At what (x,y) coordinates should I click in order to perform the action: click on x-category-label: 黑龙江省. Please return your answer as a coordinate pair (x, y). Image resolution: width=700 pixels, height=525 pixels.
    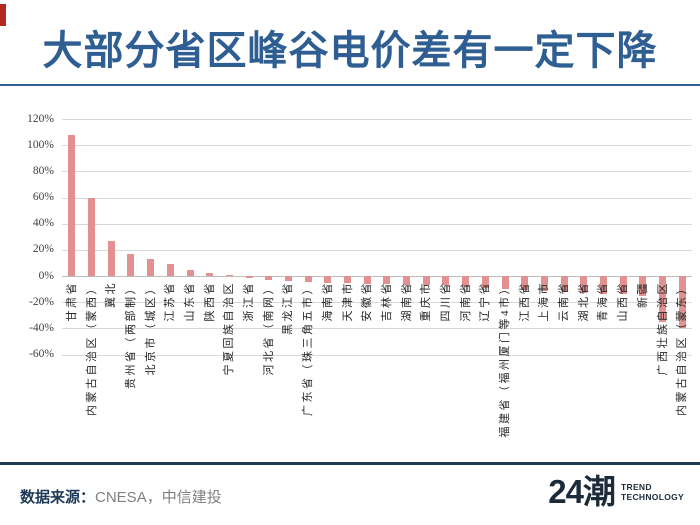
    Looking at the image, I should click on (288, 308).